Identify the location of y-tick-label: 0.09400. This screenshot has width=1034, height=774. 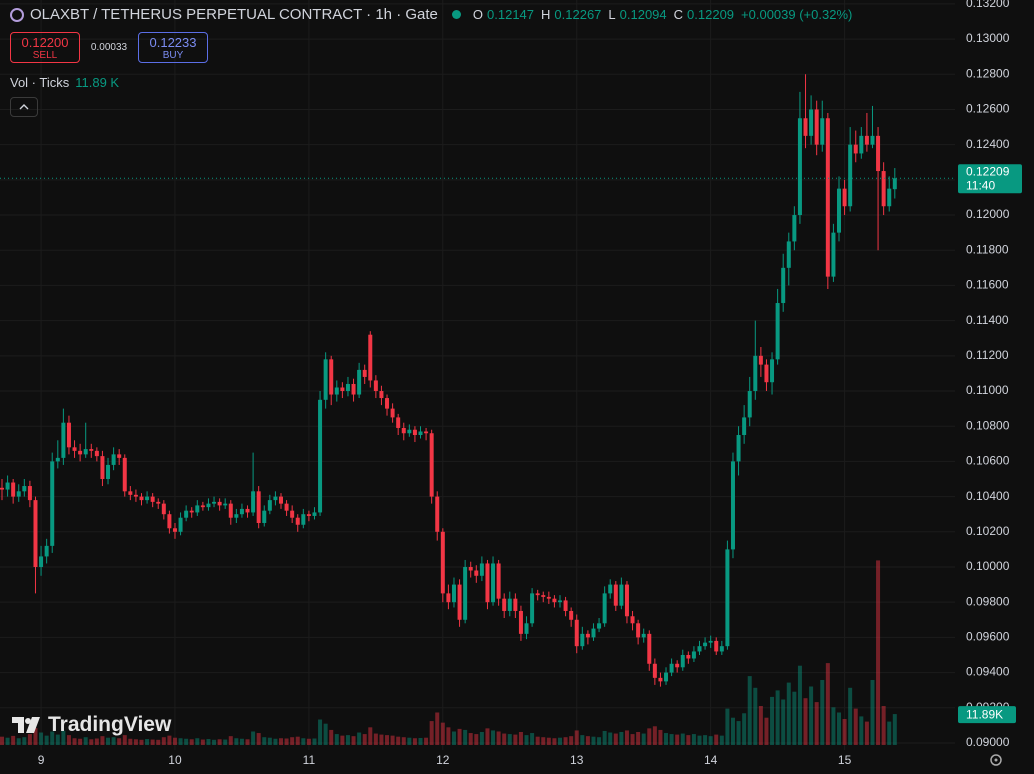
(988, 672).